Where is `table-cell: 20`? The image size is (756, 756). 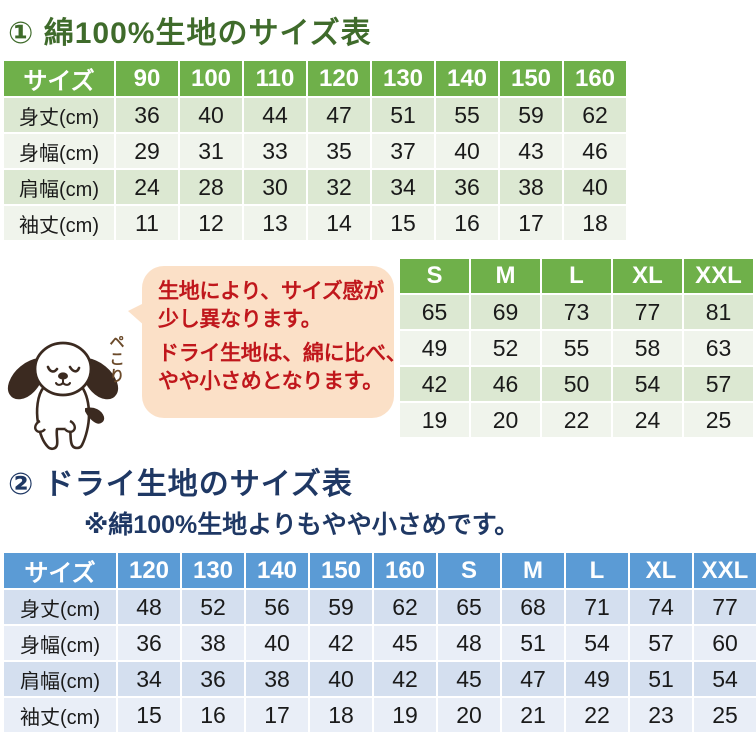 table-cell: 20 is located at coordinates (505, 420).